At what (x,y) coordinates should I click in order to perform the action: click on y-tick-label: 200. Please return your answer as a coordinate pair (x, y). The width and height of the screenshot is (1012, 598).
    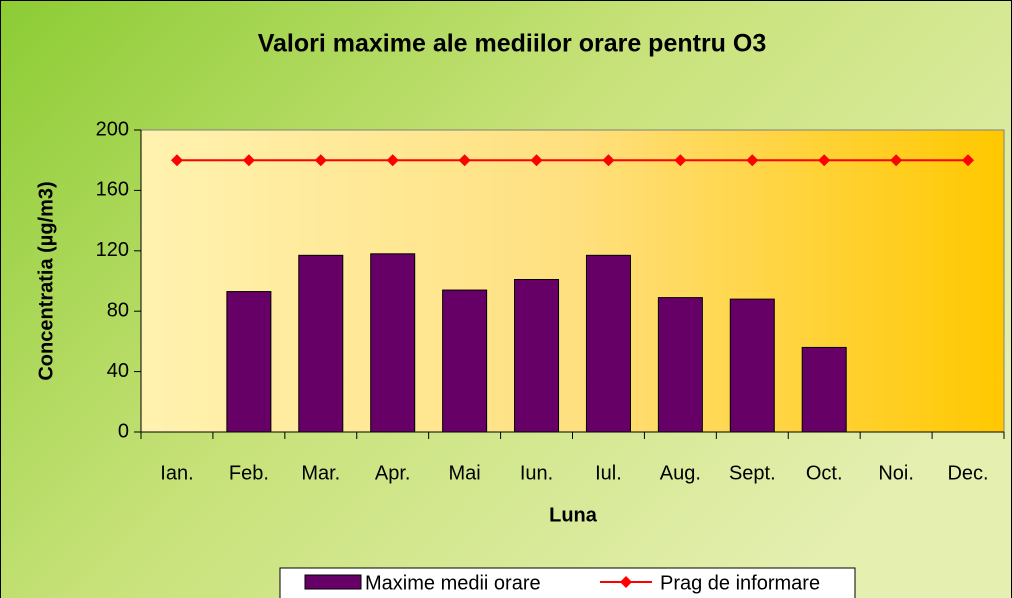
    Looking at the image, I should click on (112, 129).